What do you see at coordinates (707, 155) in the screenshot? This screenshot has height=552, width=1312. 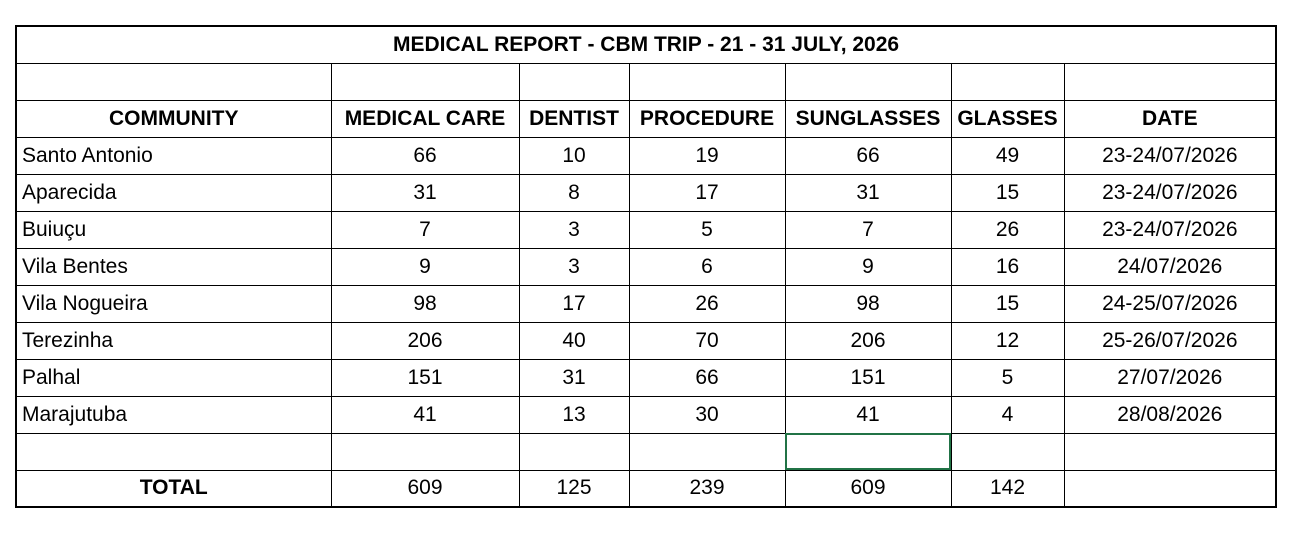 I see `cell: 19` at bounding box center [707, 155].